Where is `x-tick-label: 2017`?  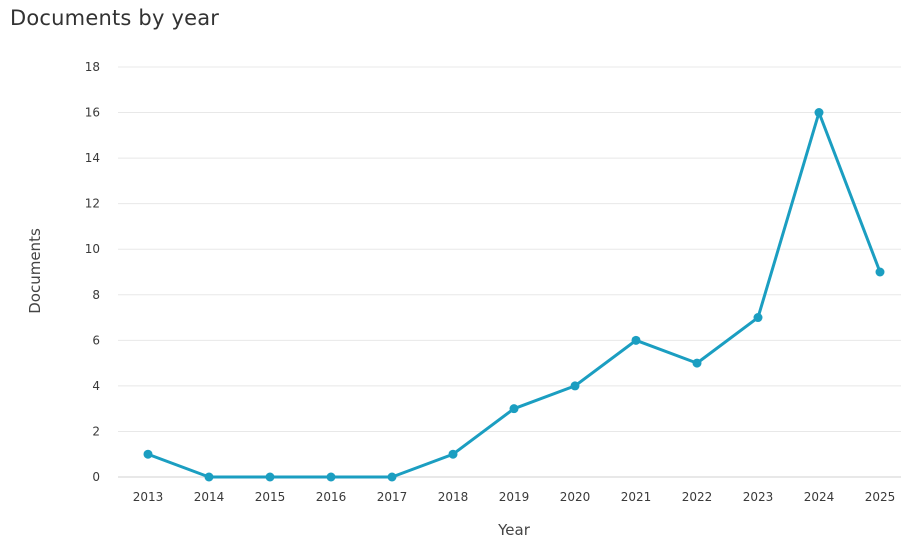 x-tick-label: 2017 is located at coordinates (392, 497).